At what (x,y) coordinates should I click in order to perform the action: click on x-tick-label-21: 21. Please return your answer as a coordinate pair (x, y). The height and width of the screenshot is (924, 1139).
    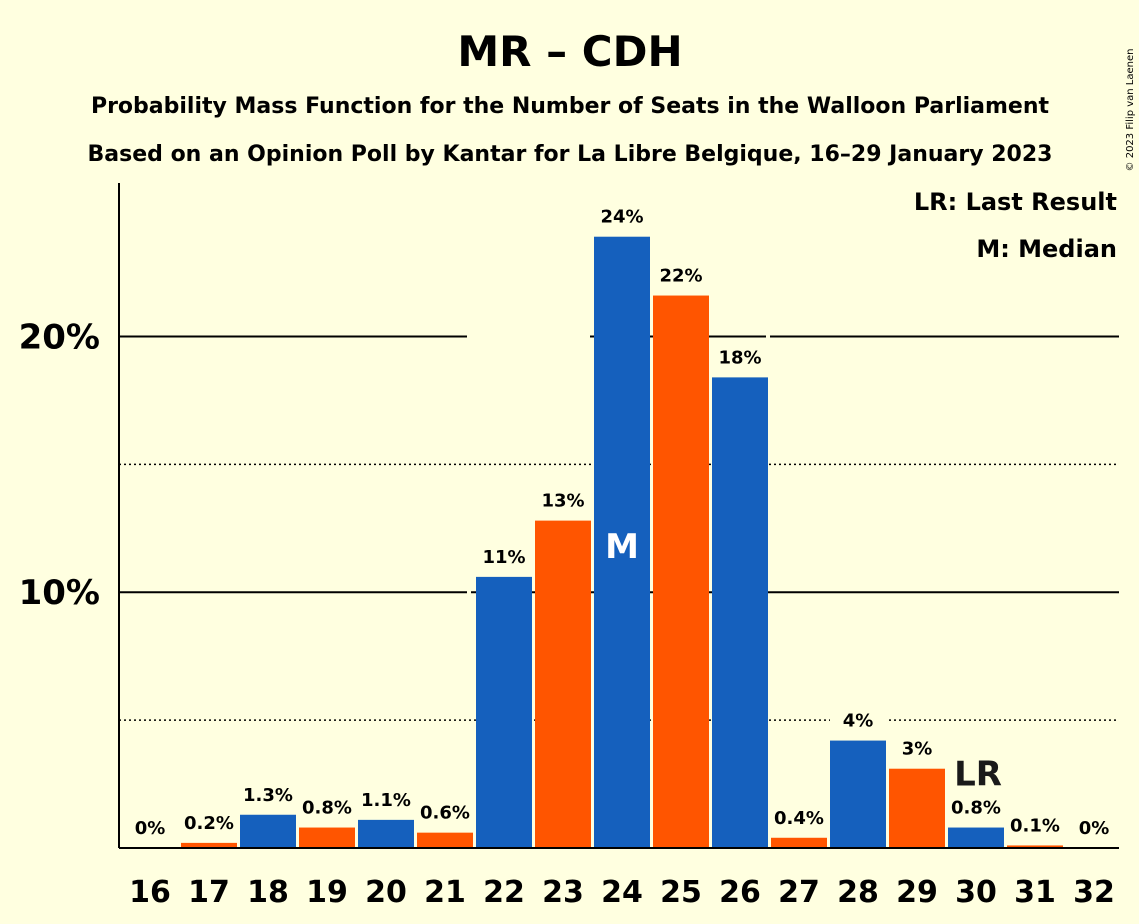
    Looking at the image, I should click on (445, 892).